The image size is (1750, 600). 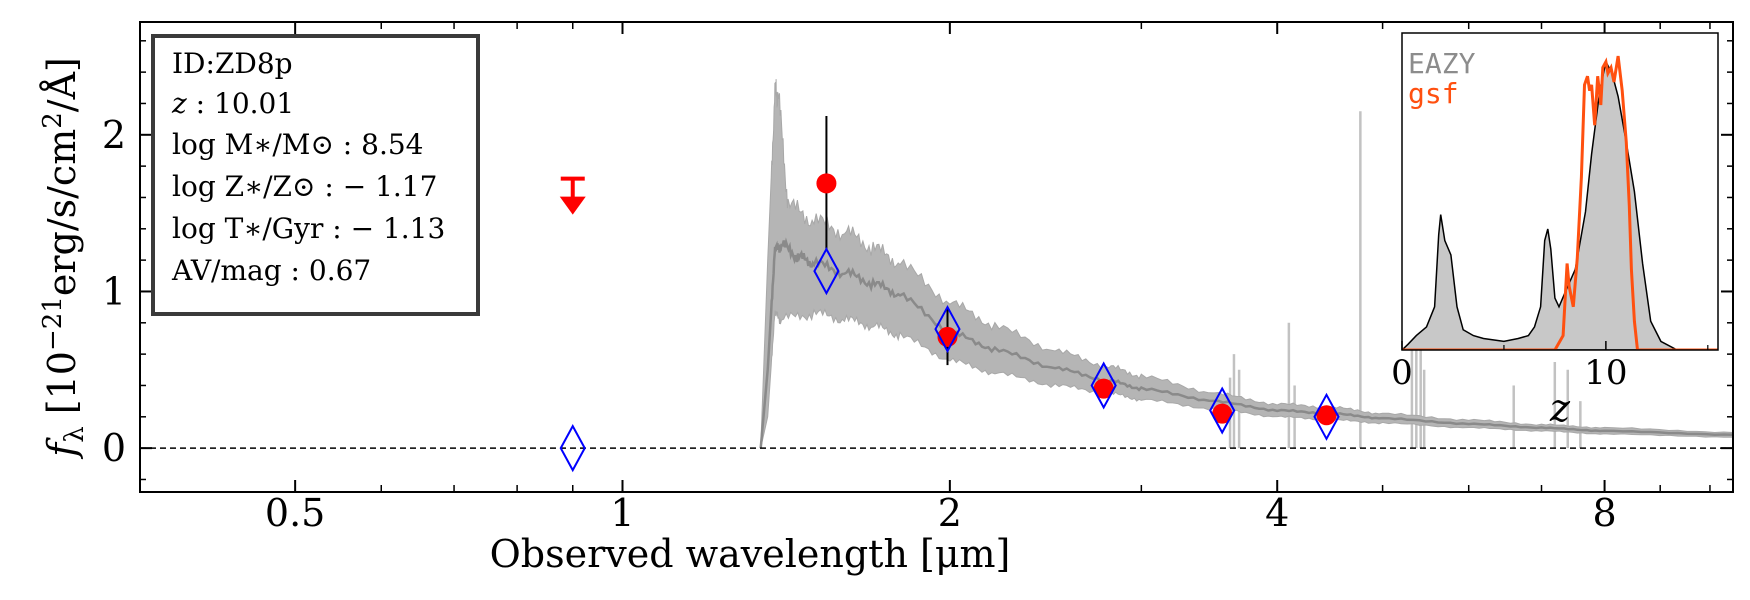 What do you see at coordinates (62, 388) in the screenshot?
I see `y-label-open: [10` at bounding box center [62, 388].